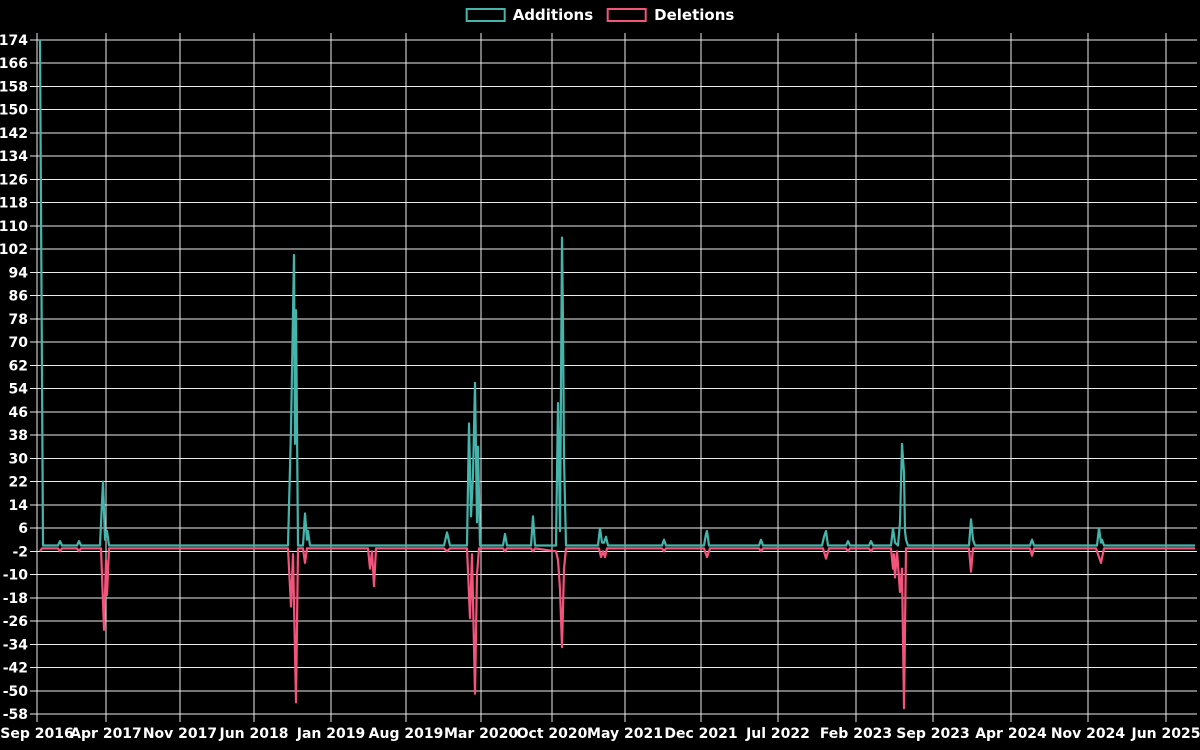 This screenshot has height=750, width=1200. I want to click on y-tick-label: -50, so click(16, 692).